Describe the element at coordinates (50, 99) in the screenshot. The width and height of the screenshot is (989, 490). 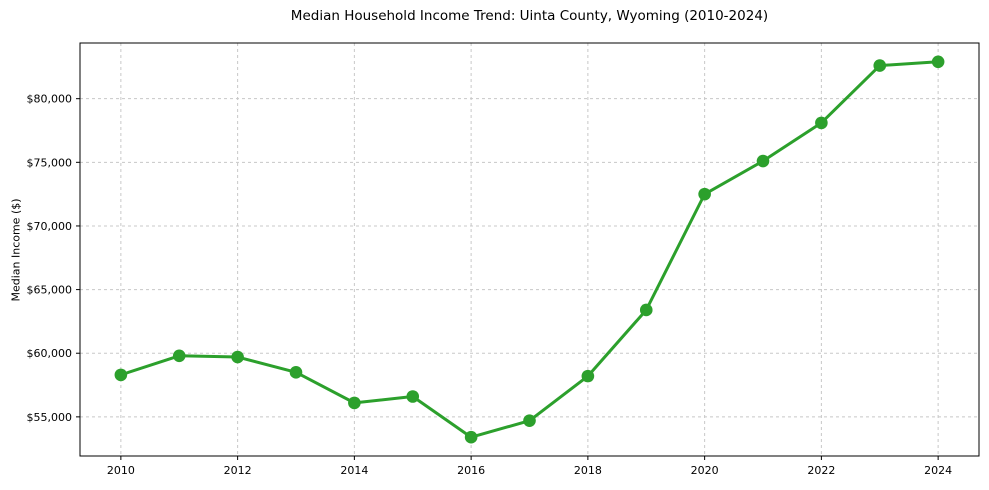
I see `y-tick-label: $80,000` at that location.